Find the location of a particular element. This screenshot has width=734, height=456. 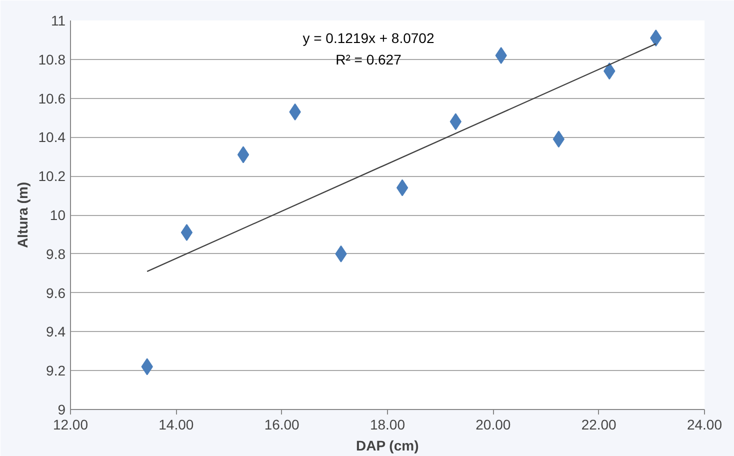

y-tick-label: 9.2 is located at coordinates (56, 370).